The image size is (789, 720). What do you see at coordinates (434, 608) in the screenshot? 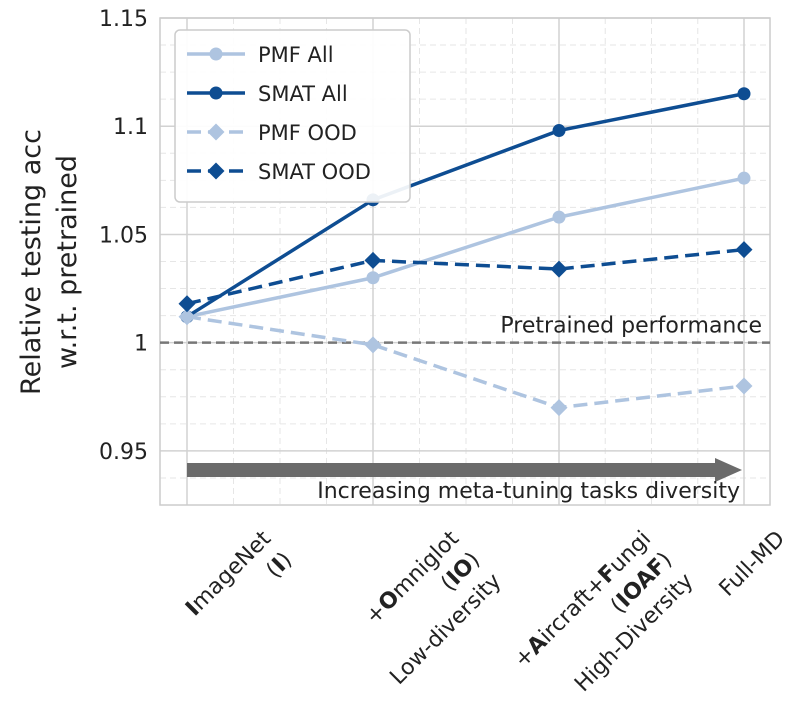
I see `x-tick-label: +Omniglot(IO)Low-diversity` at bounding box center [434, 608].